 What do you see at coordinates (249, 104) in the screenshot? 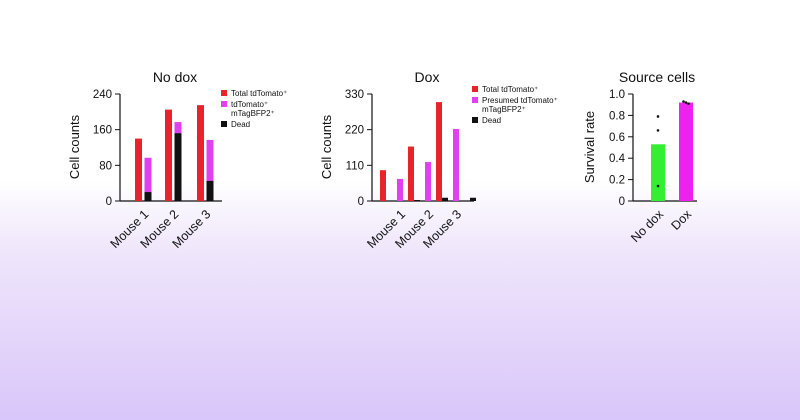
I see `legend-label: tdTomato⁺` at bounding box center [249, 104].